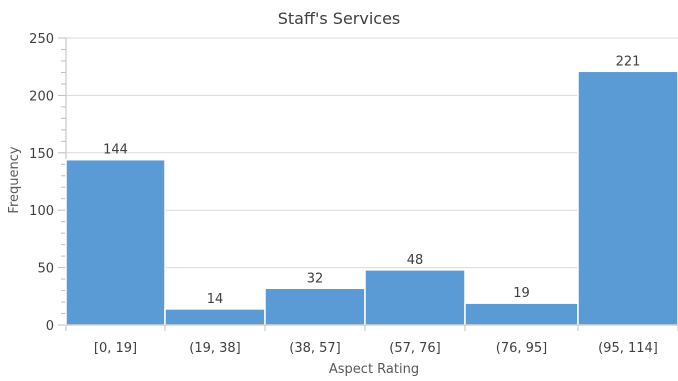  Describe the element at coordinates (315, 278) in the screenshot. I see `data-label: 32` at that location.